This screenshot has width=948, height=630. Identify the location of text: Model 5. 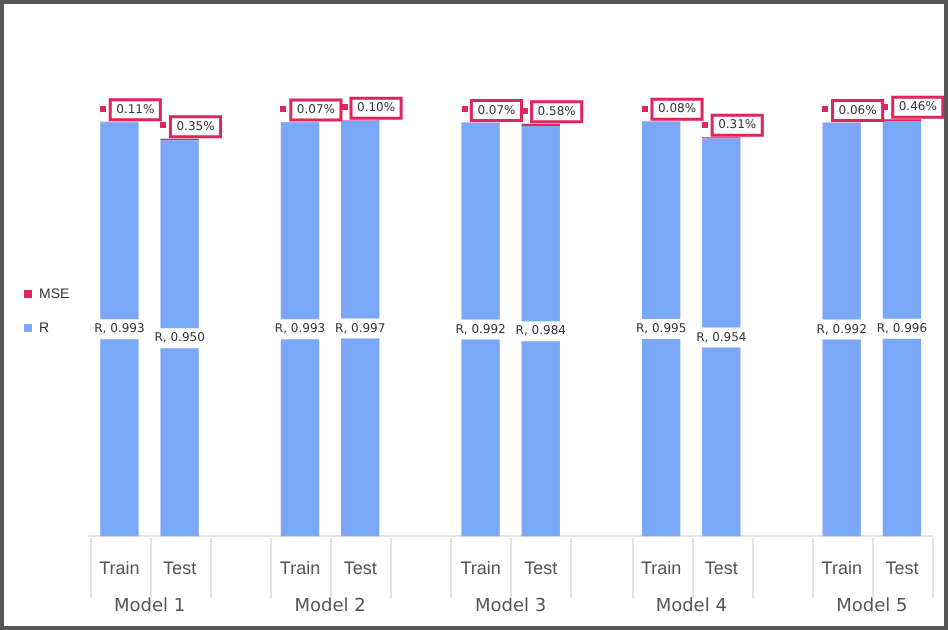
(872, 606).